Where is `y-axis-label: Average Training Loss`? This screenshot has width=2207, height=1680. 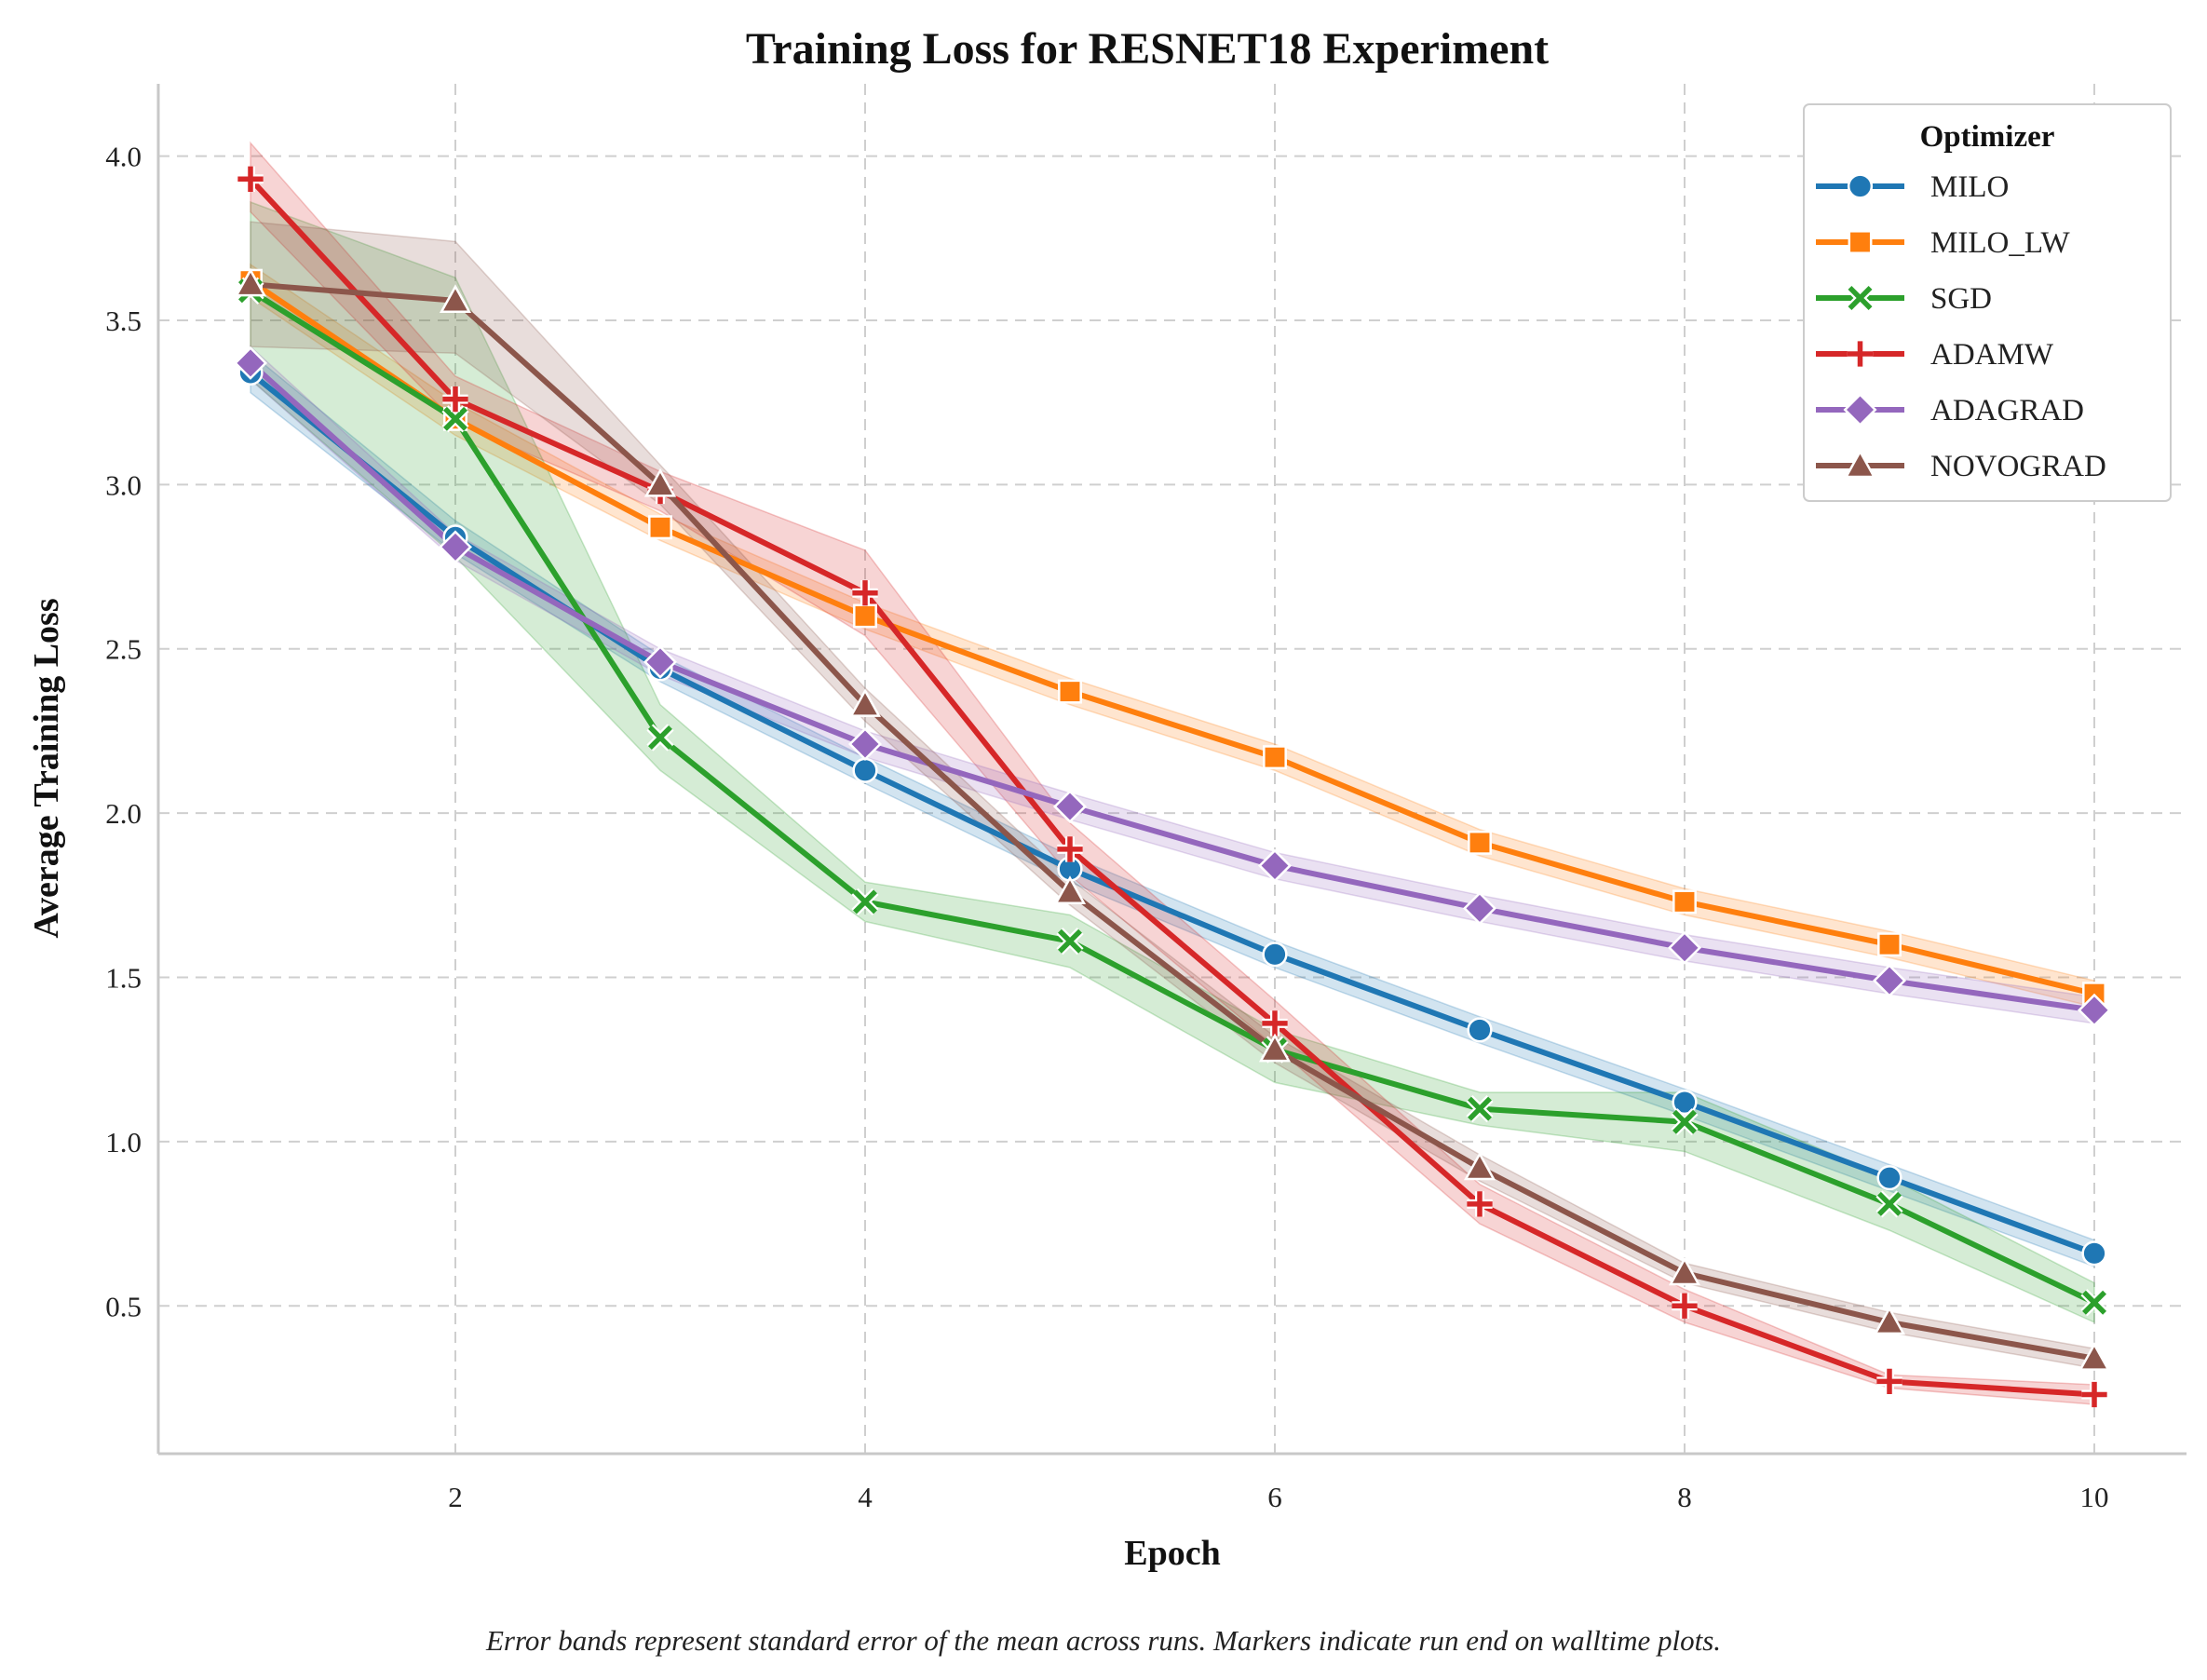 y-axis-label: Average Training Loss is located at coordinates (46, 768).